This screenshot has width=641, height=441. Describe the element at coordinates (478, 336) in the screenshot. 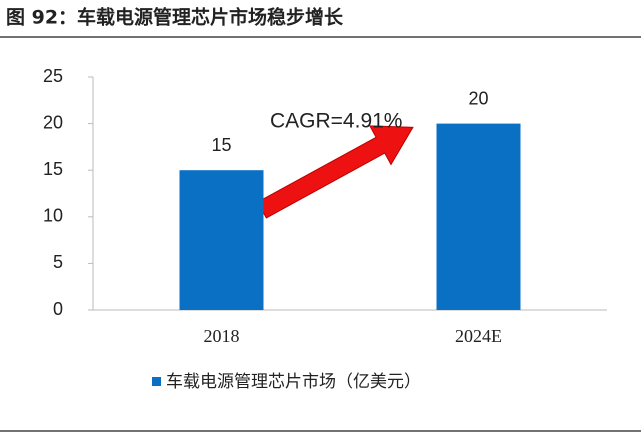

I see `x-tick-label: 2024E` at that location.